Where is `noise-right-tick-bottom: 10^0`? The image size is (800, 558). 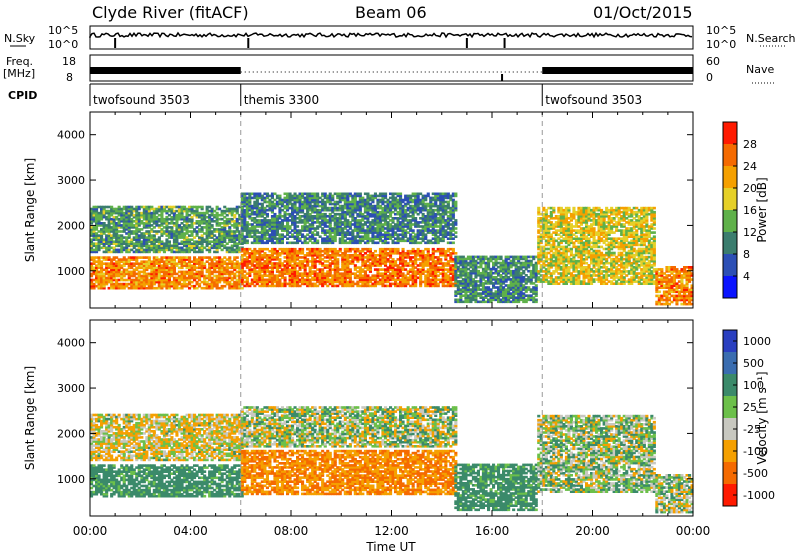
noise-right-tick-bottom: 10^0 is located at coordinates (721, 44).